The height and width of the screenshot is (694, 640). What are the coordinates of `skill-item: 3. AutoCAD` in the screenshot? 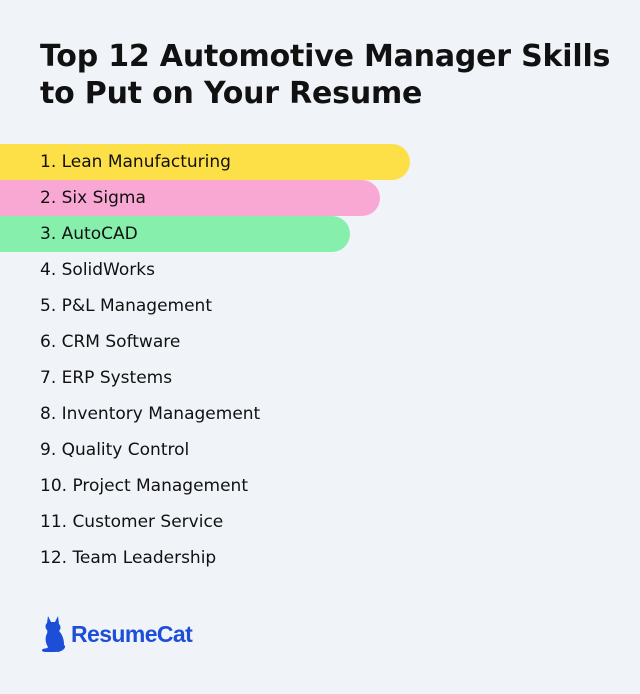 It's located at (175, 234).